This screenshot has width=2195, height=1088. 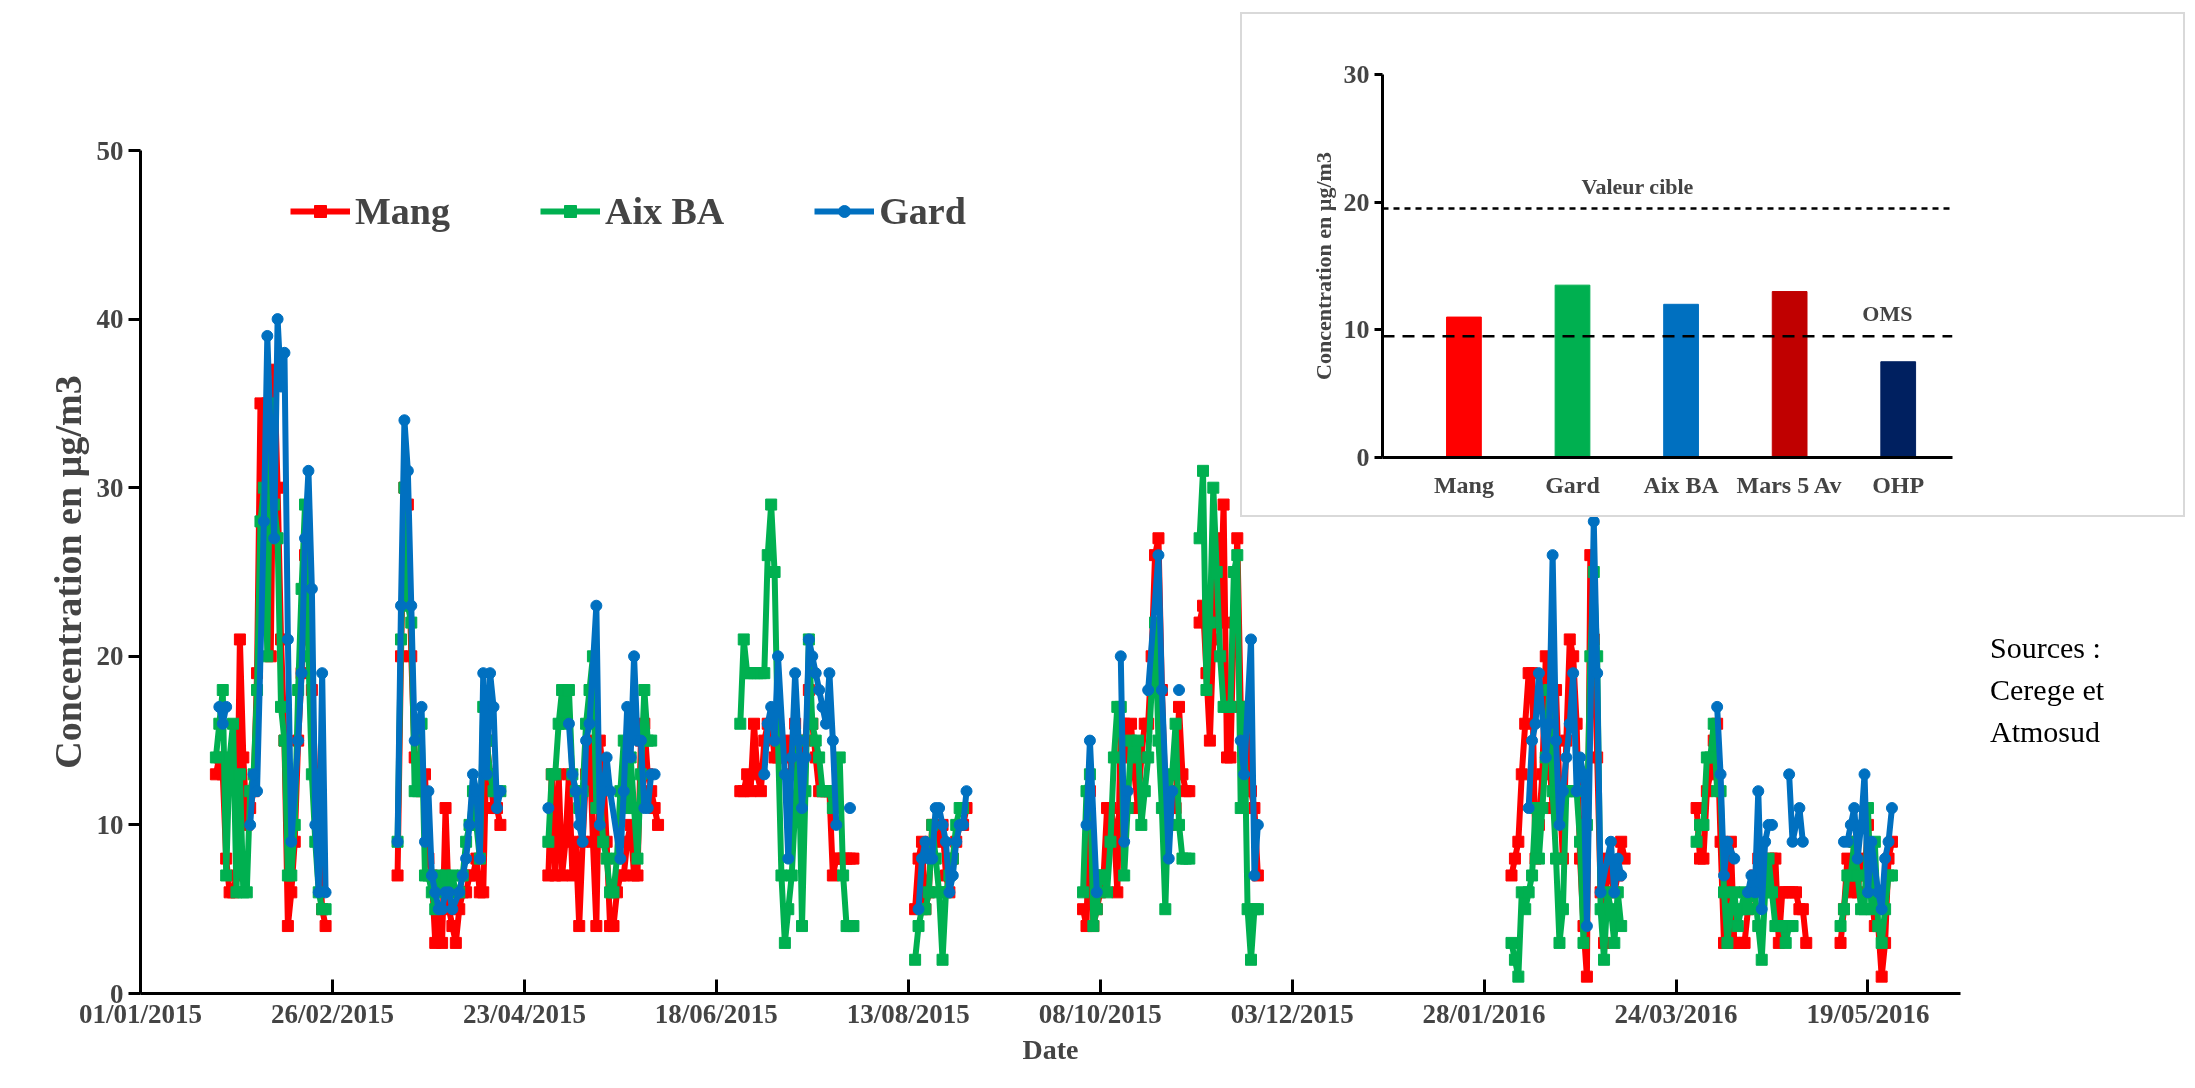 What do you see at coordinates (402, 211) in the screenshot?
I see `legend-label: Mang` at bounding box center [402, 211].